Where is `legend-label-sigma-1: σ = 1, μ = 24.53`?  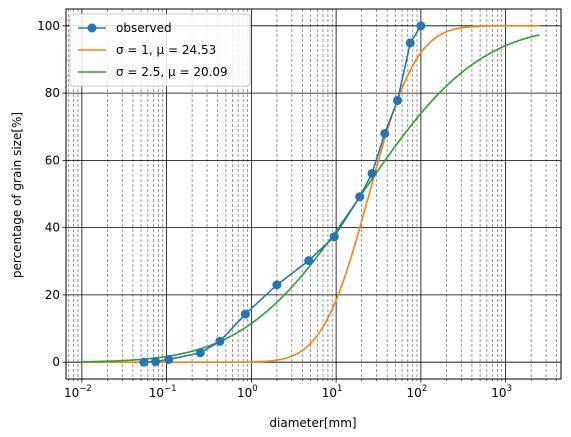 legend-label-sigma-1: σ = 1, μ = 24.53 is located at coordinates (166, 50).